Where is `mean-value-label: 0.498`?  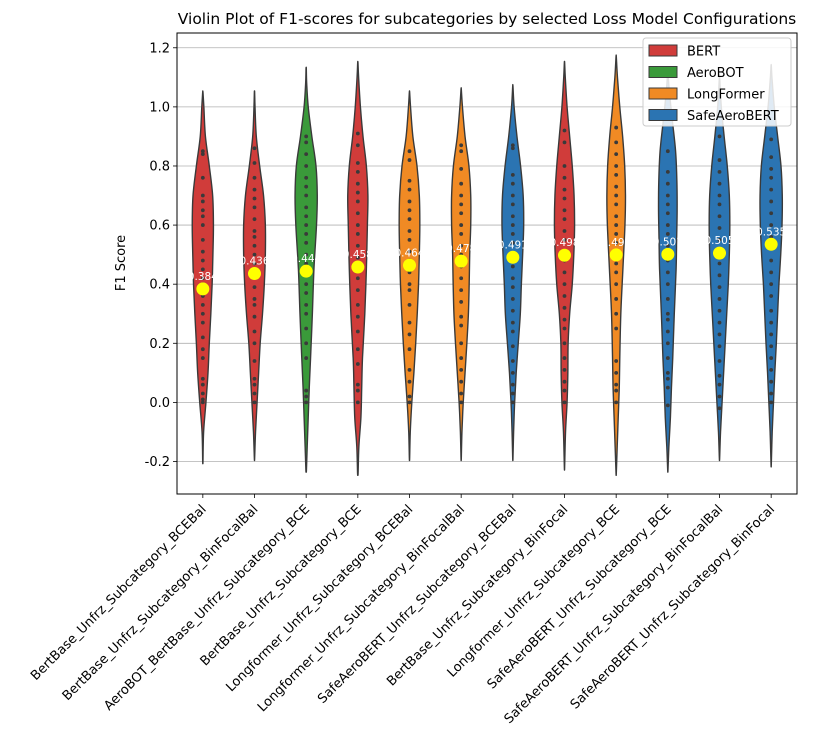 mean-value-label: 0.498 is located at coordinates (564, 243).